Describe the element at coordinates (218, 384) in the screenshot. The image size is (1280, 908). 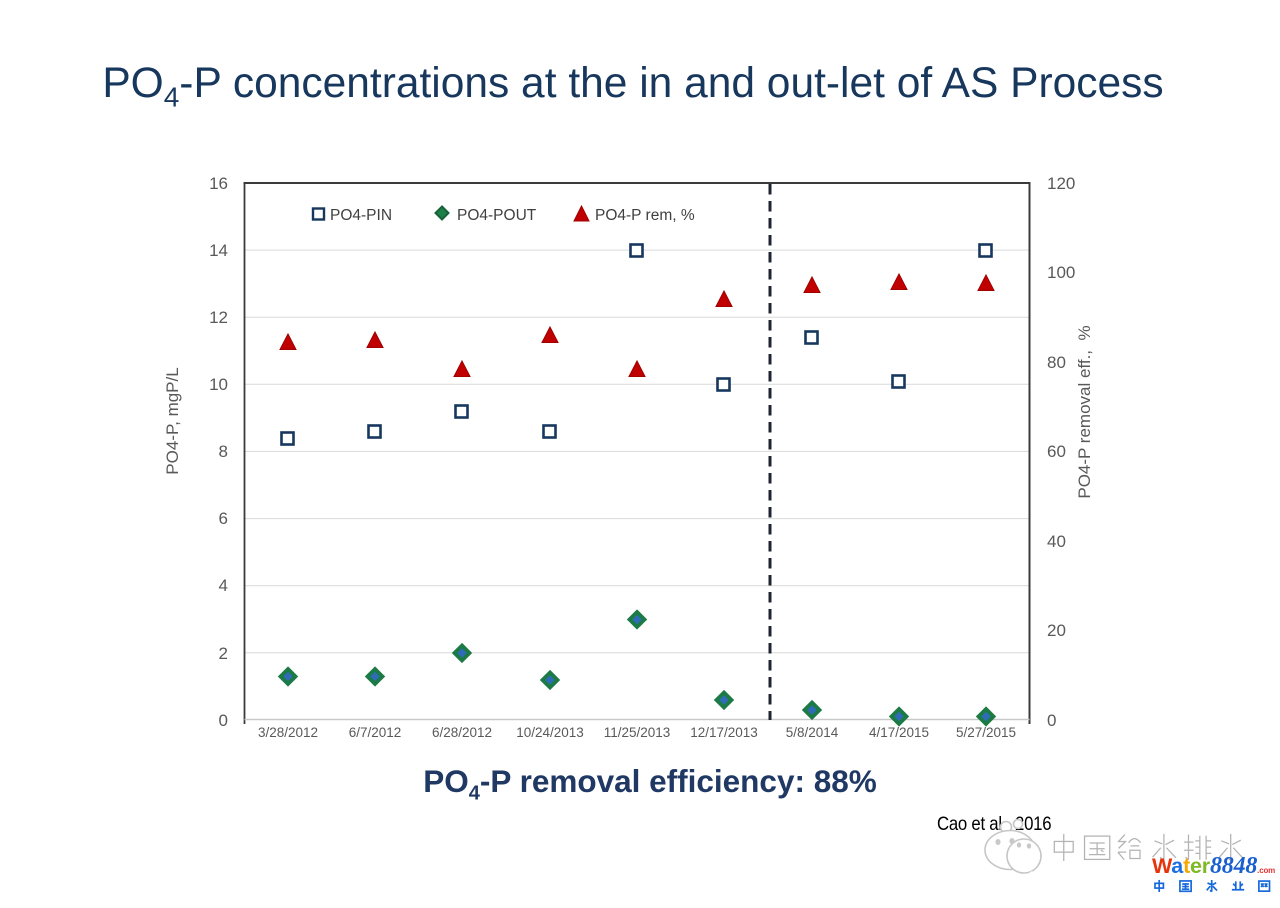
I see `svg-text: 10` at that location.